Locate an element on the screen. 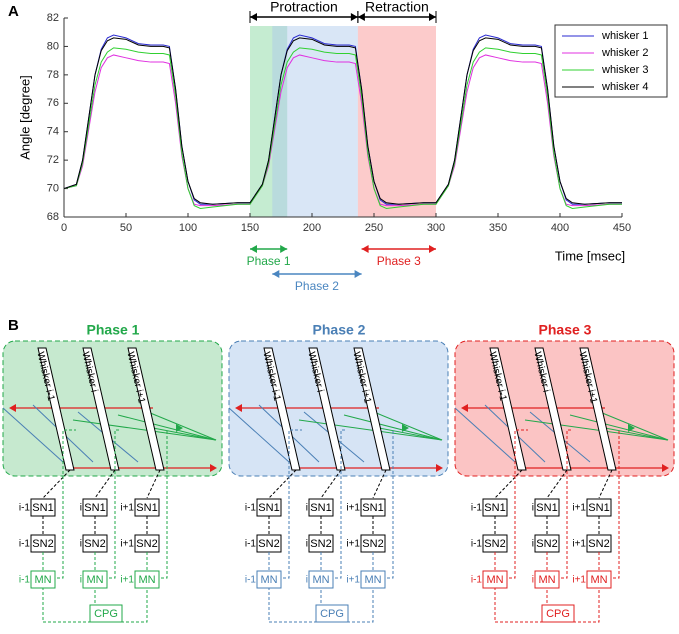 The image size is (679, 634). y-tick-label: 70 is located at coordinates (53, 188).